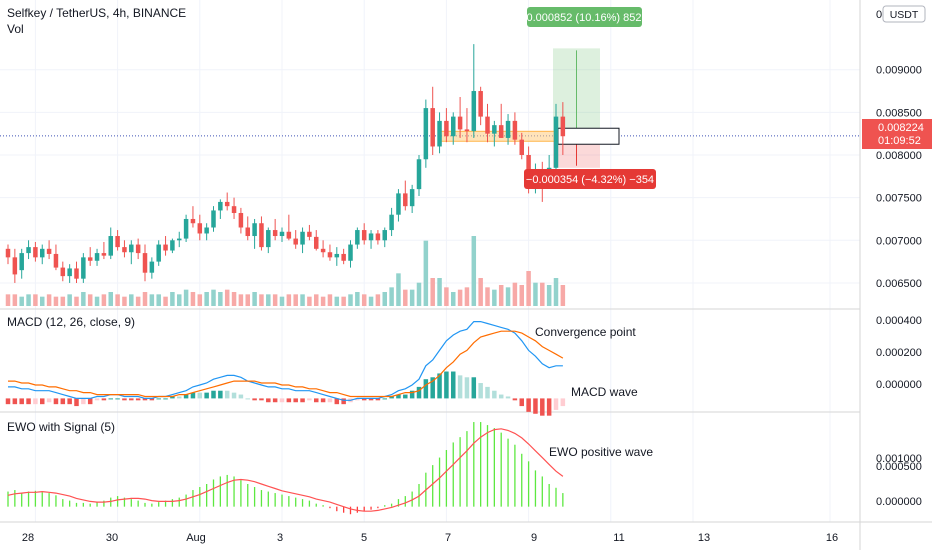 The width and height of the screenshot is (932, 550). What do you see at coordinates (71, 322) in the screenshot?
I see `macd-title: MACD (12, 26, close, 9)` at bounding box center [71, 322].